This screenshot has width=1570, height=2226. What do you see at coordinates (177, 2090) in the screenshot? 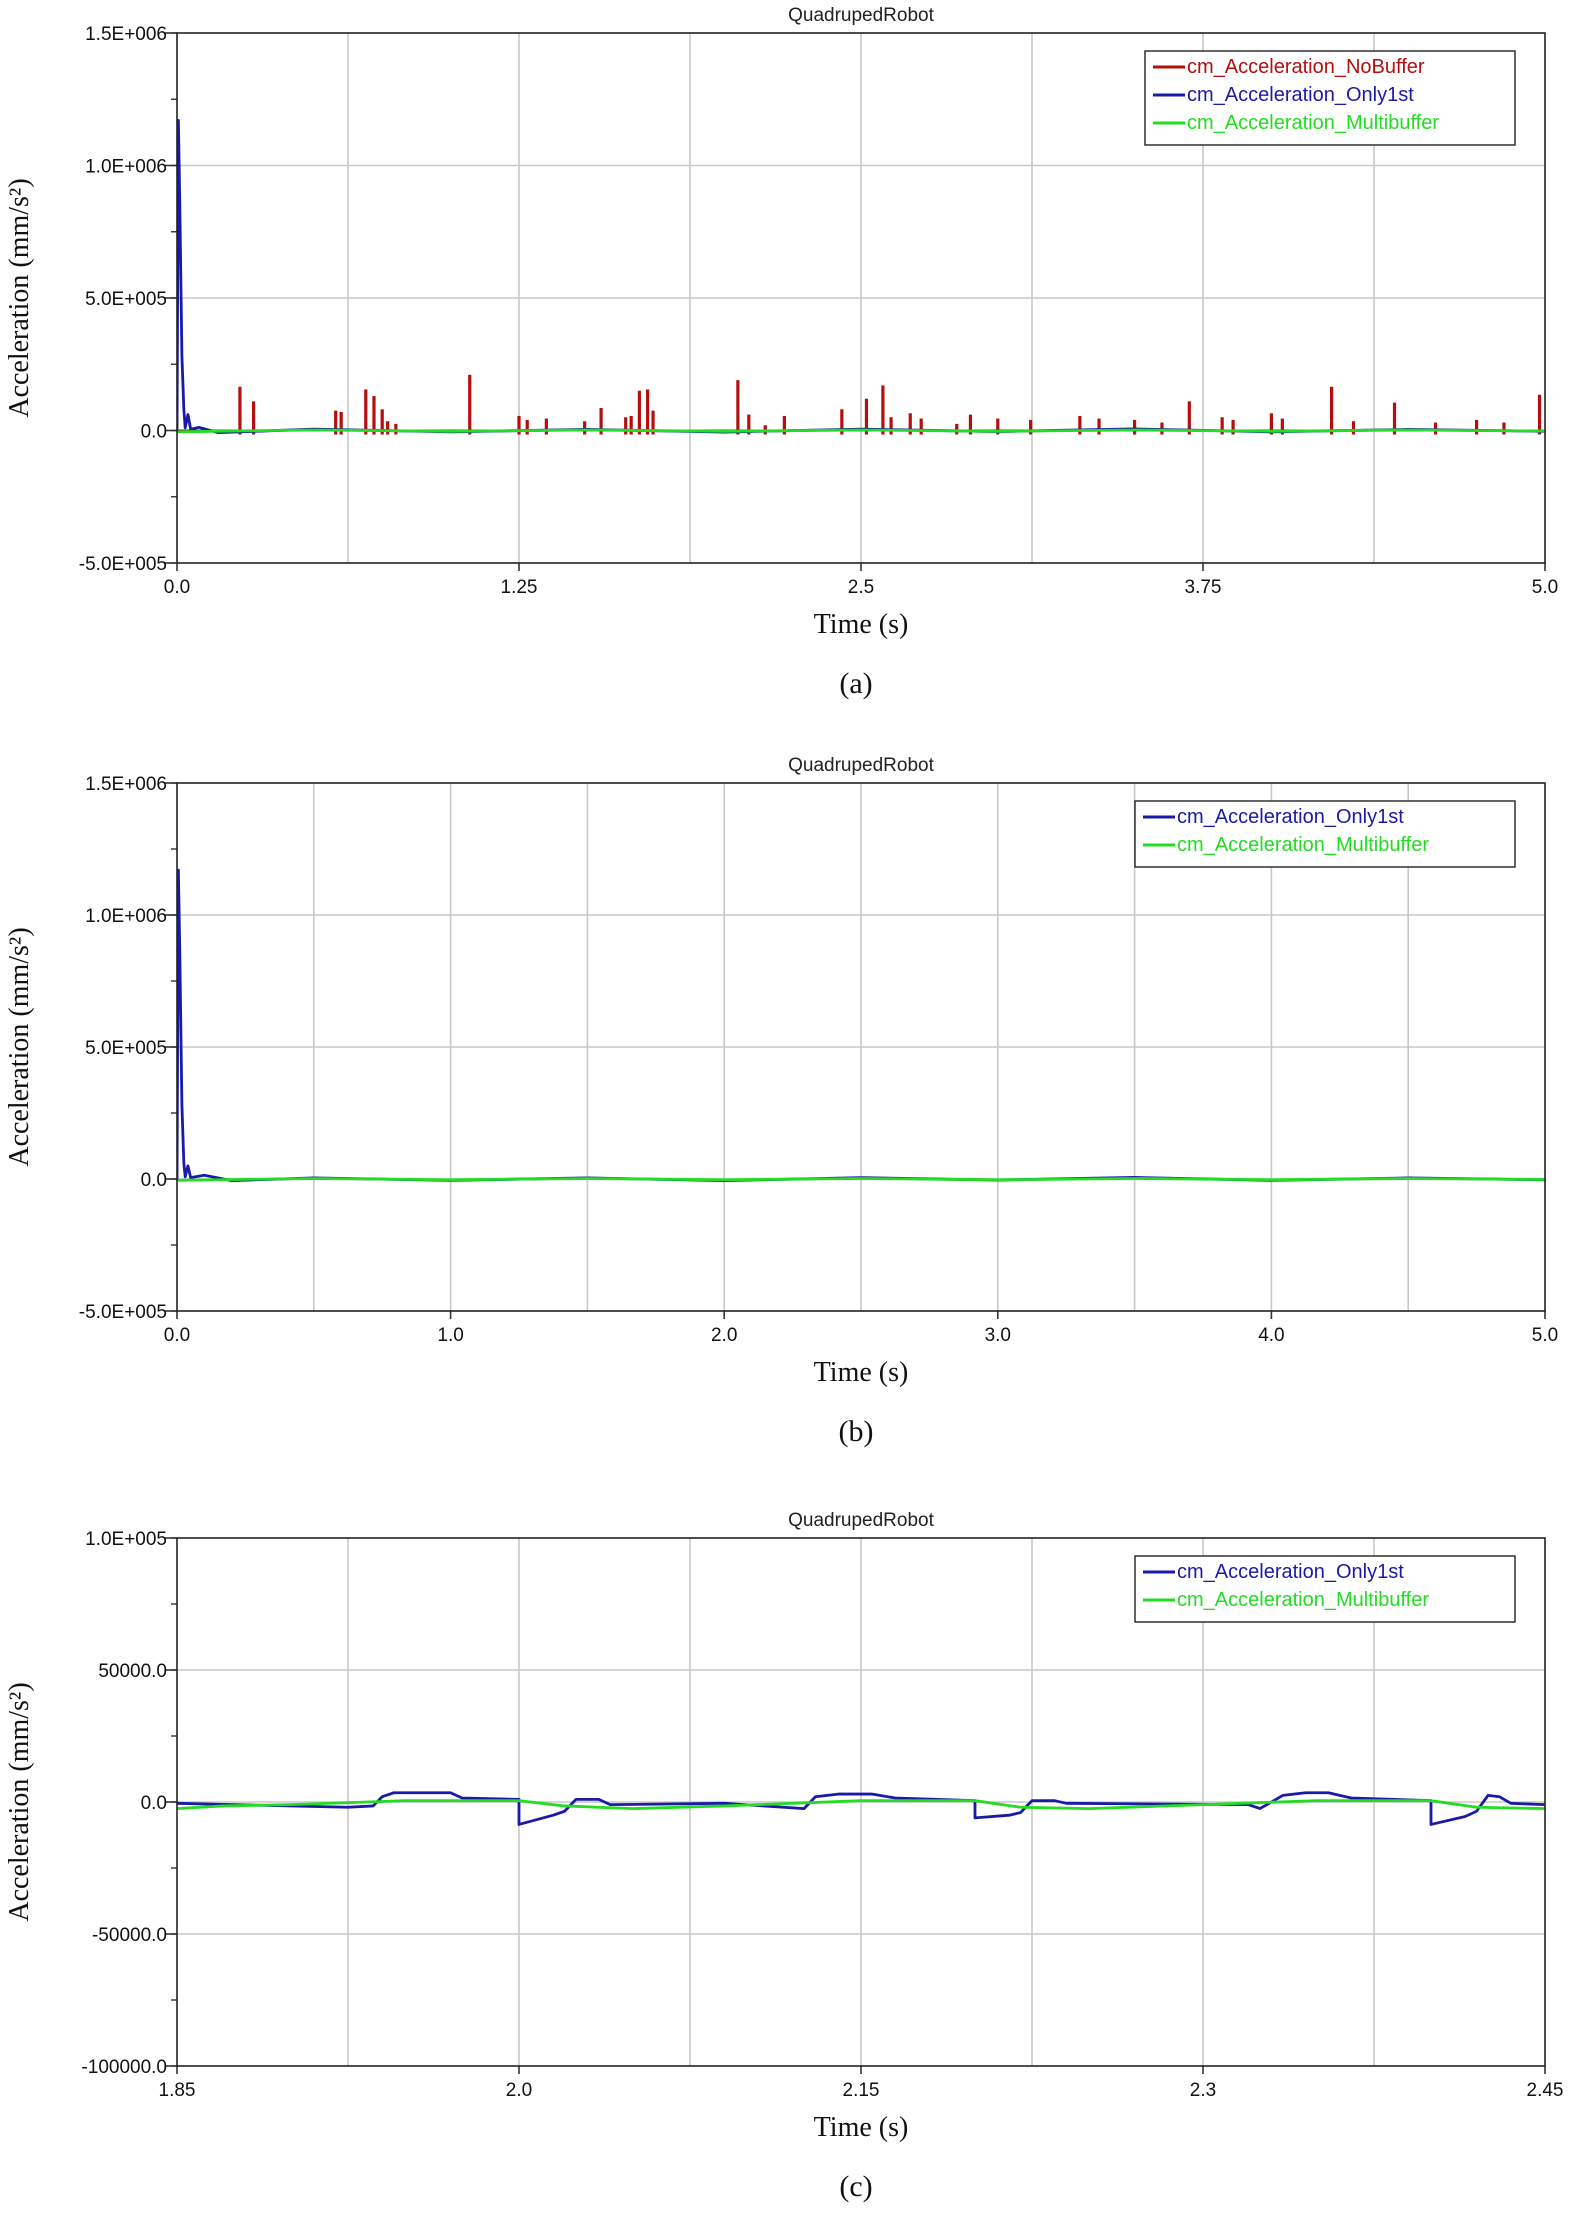
I see `x-tick-label: 1.85` at bounding box center [177, 2090].